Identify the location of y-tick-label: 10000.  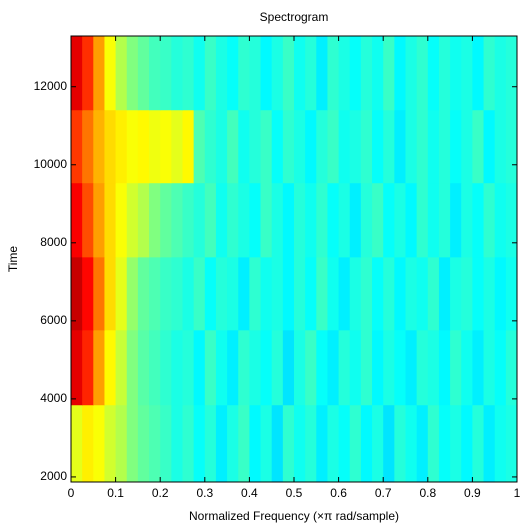
(51, 164).